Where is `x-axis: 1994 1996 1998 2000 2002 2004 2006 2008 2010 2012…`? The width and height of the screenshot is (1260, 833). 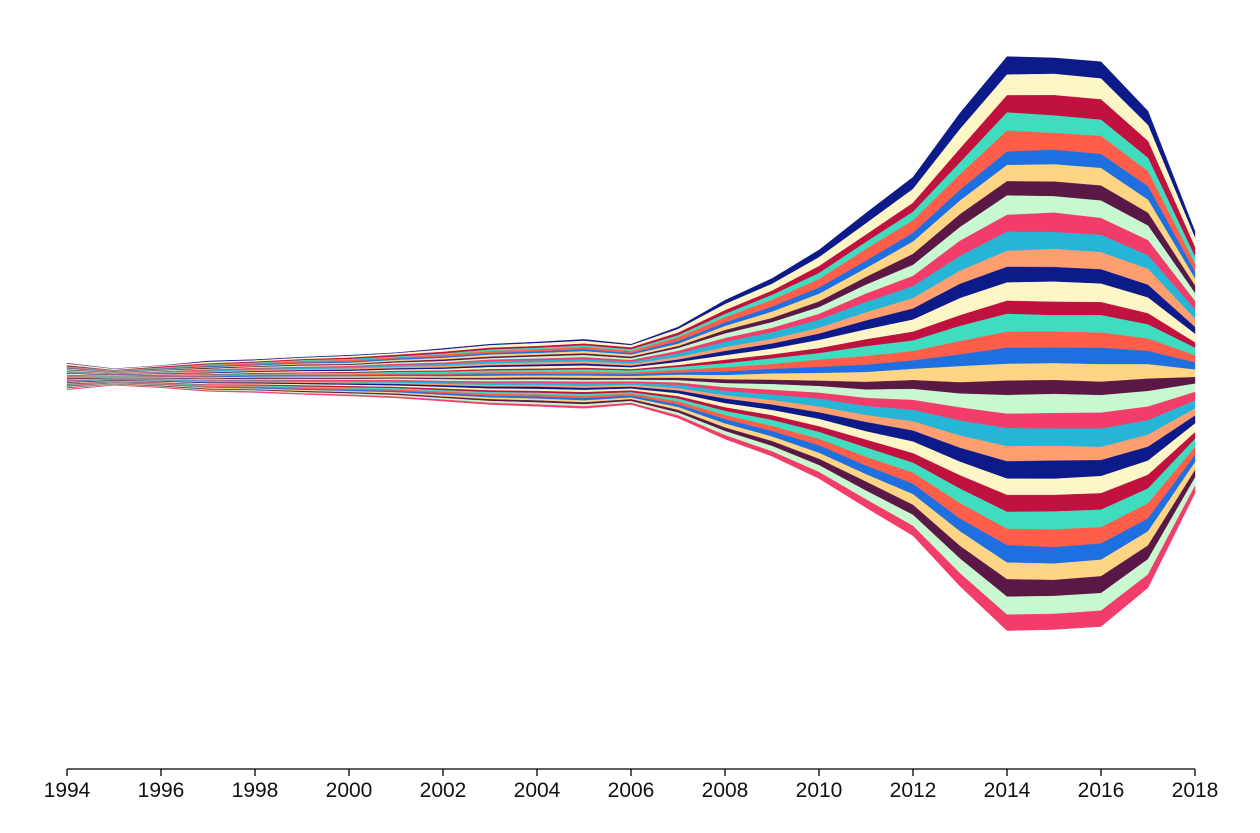
x-axis: 1994 1996 1998 2000 2002 2004 2006 2008 2010 2012… is located at coordinates (631, 785).